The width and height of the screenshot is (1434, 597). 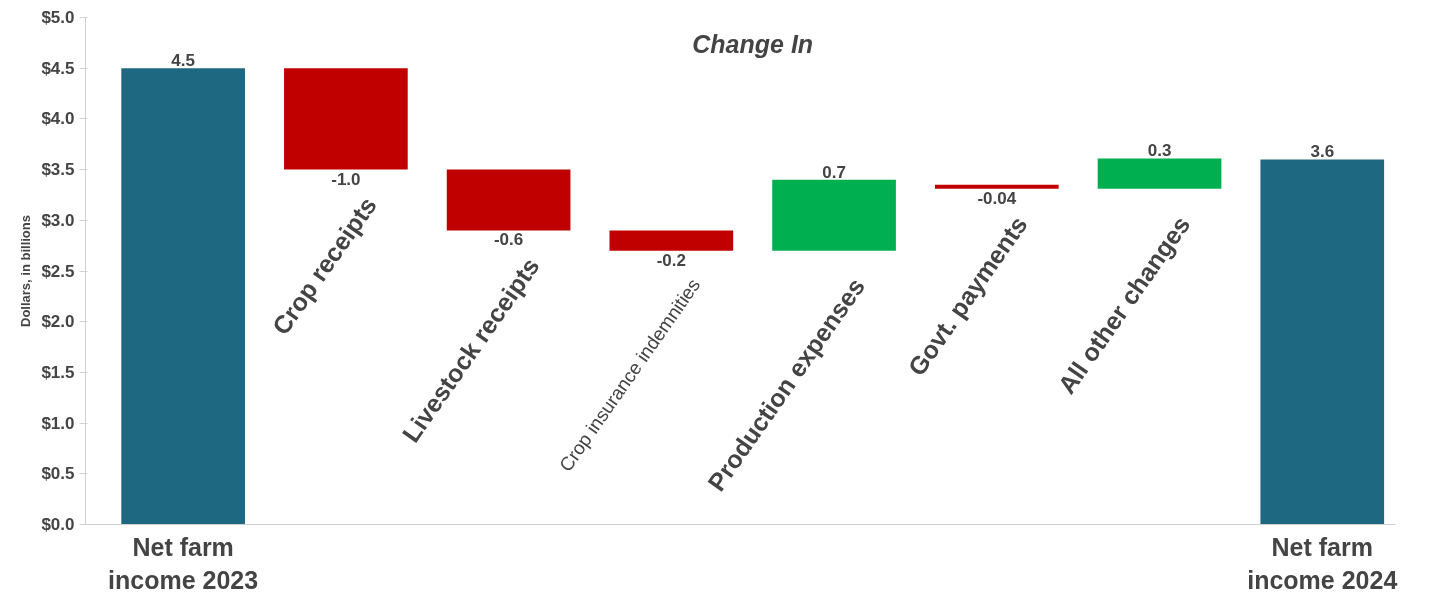 What do you see at coordinates (997, 198) in the screenshot?
I see `data-label: -0.04` at bounding box center [997, 198].